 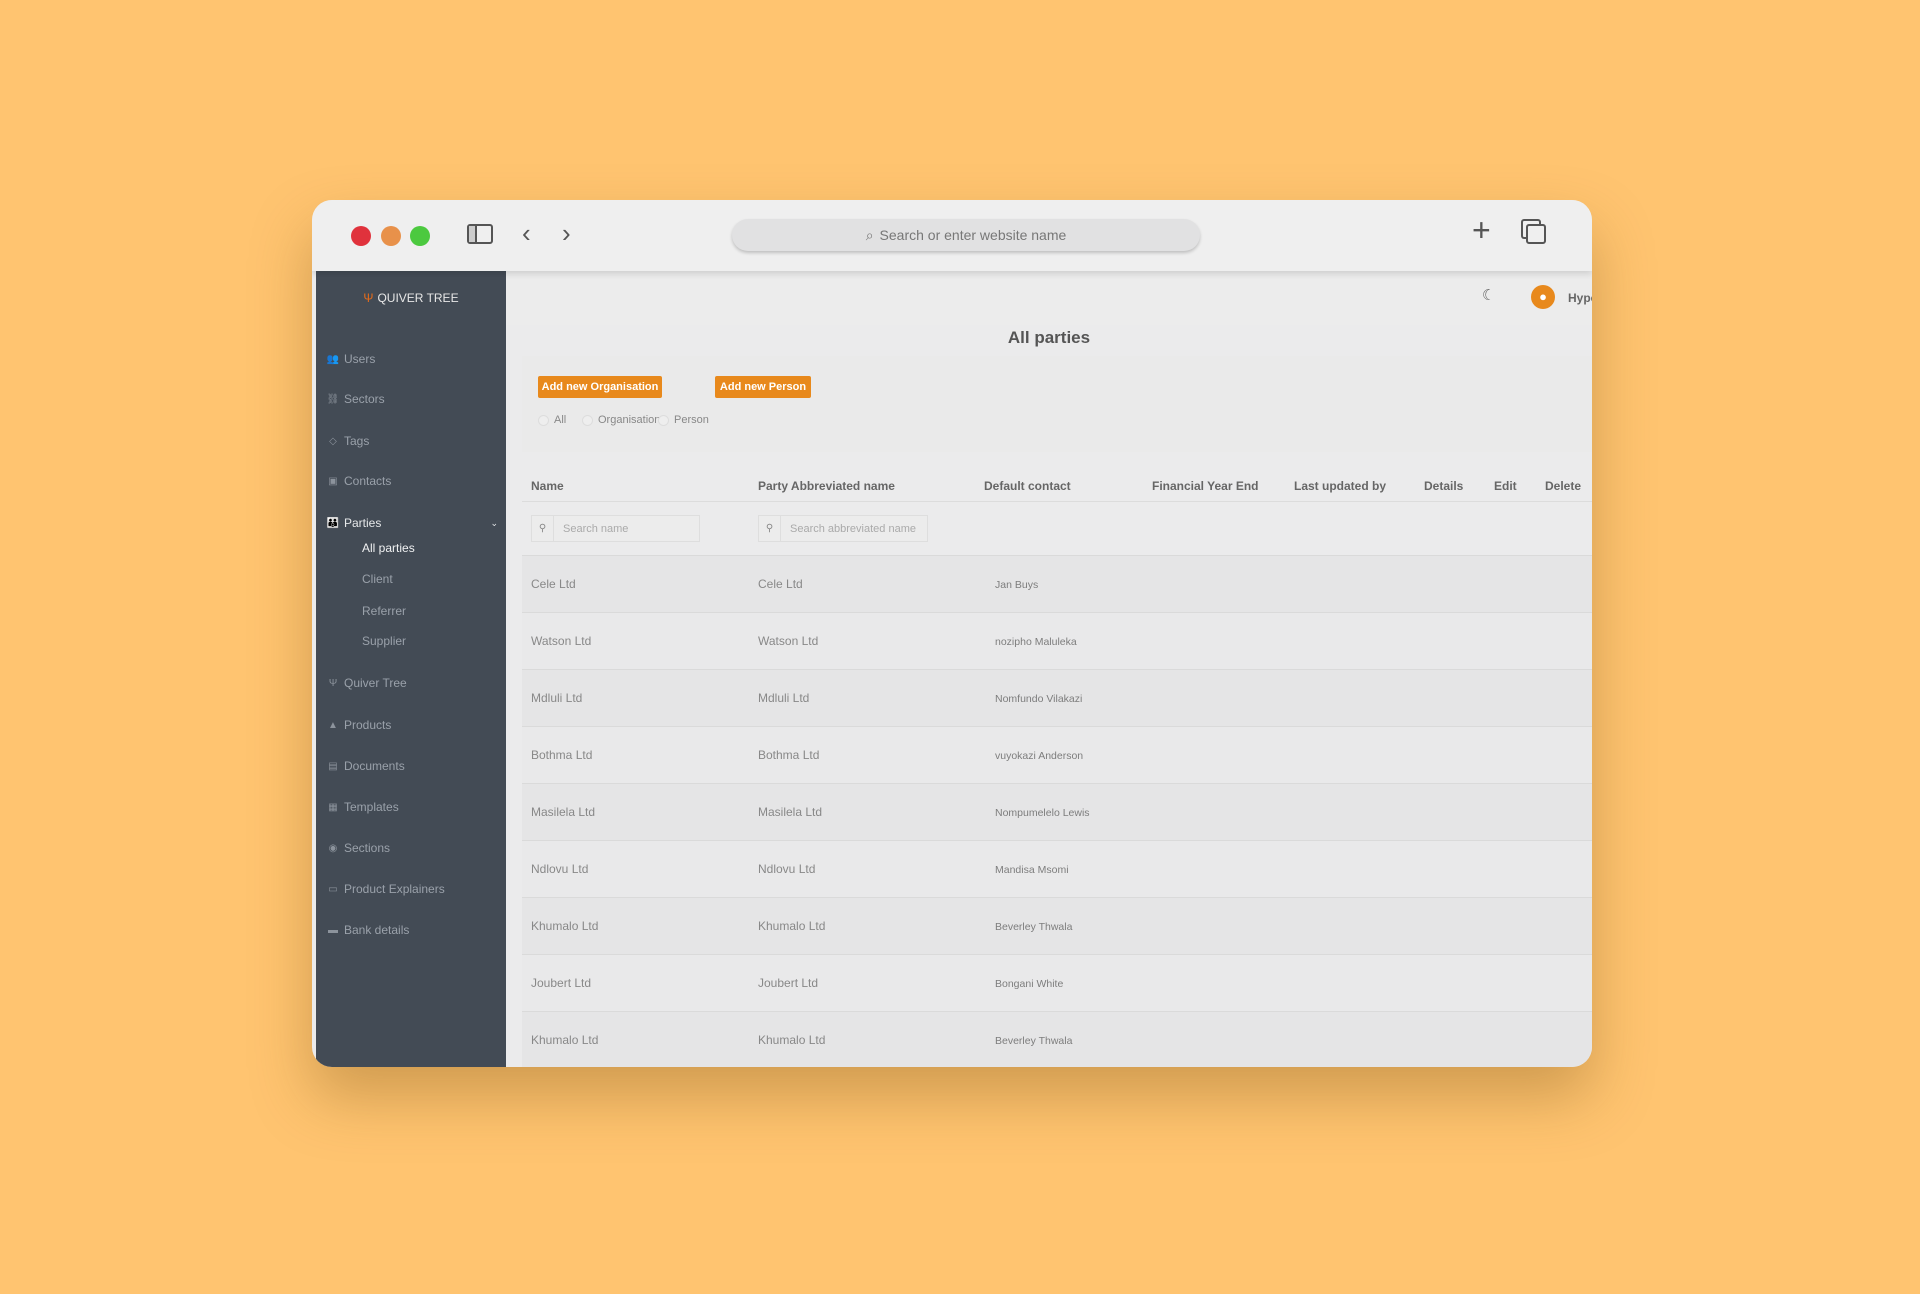 What do you see at coordinates (1543, 297) in the screenshot?
I see `avatar: ●` at bounding box center [1543, 297].